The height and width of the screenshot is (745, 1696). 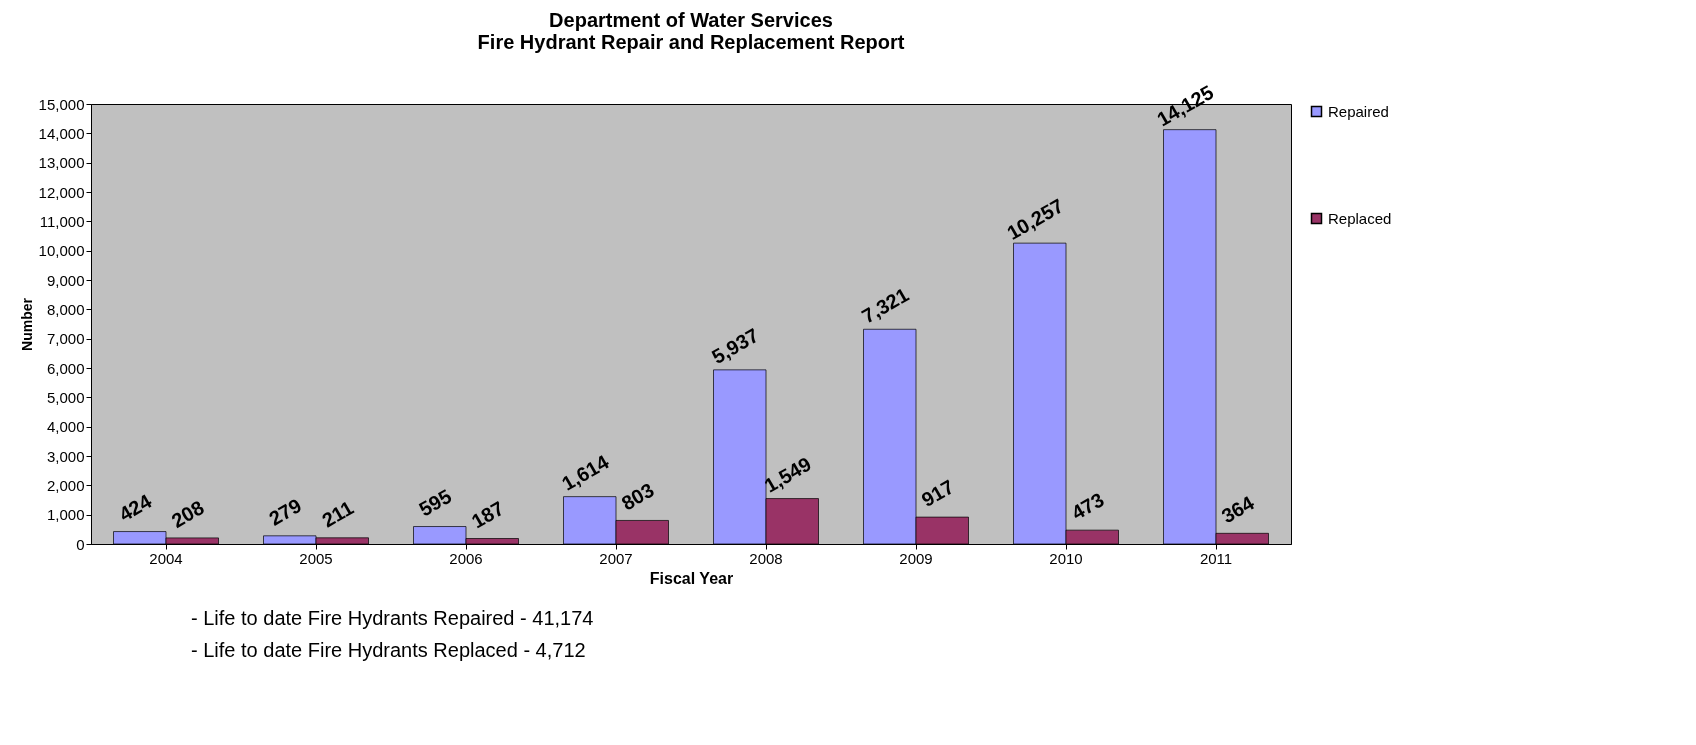 What do you see at coordinates (285, 512) in the screenshot?
I see `data-label: 279` at bounding box center [285, 512].